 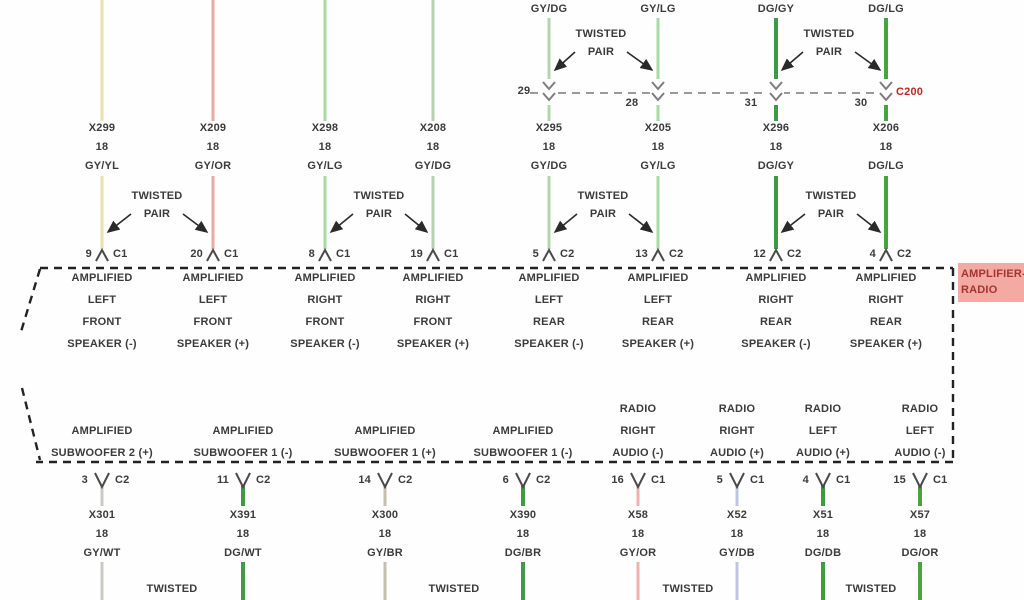 What do you see at coordinates (102, 212) in the screenshot?
I see `wire-X299-lower` at bounding box center [102, 212].